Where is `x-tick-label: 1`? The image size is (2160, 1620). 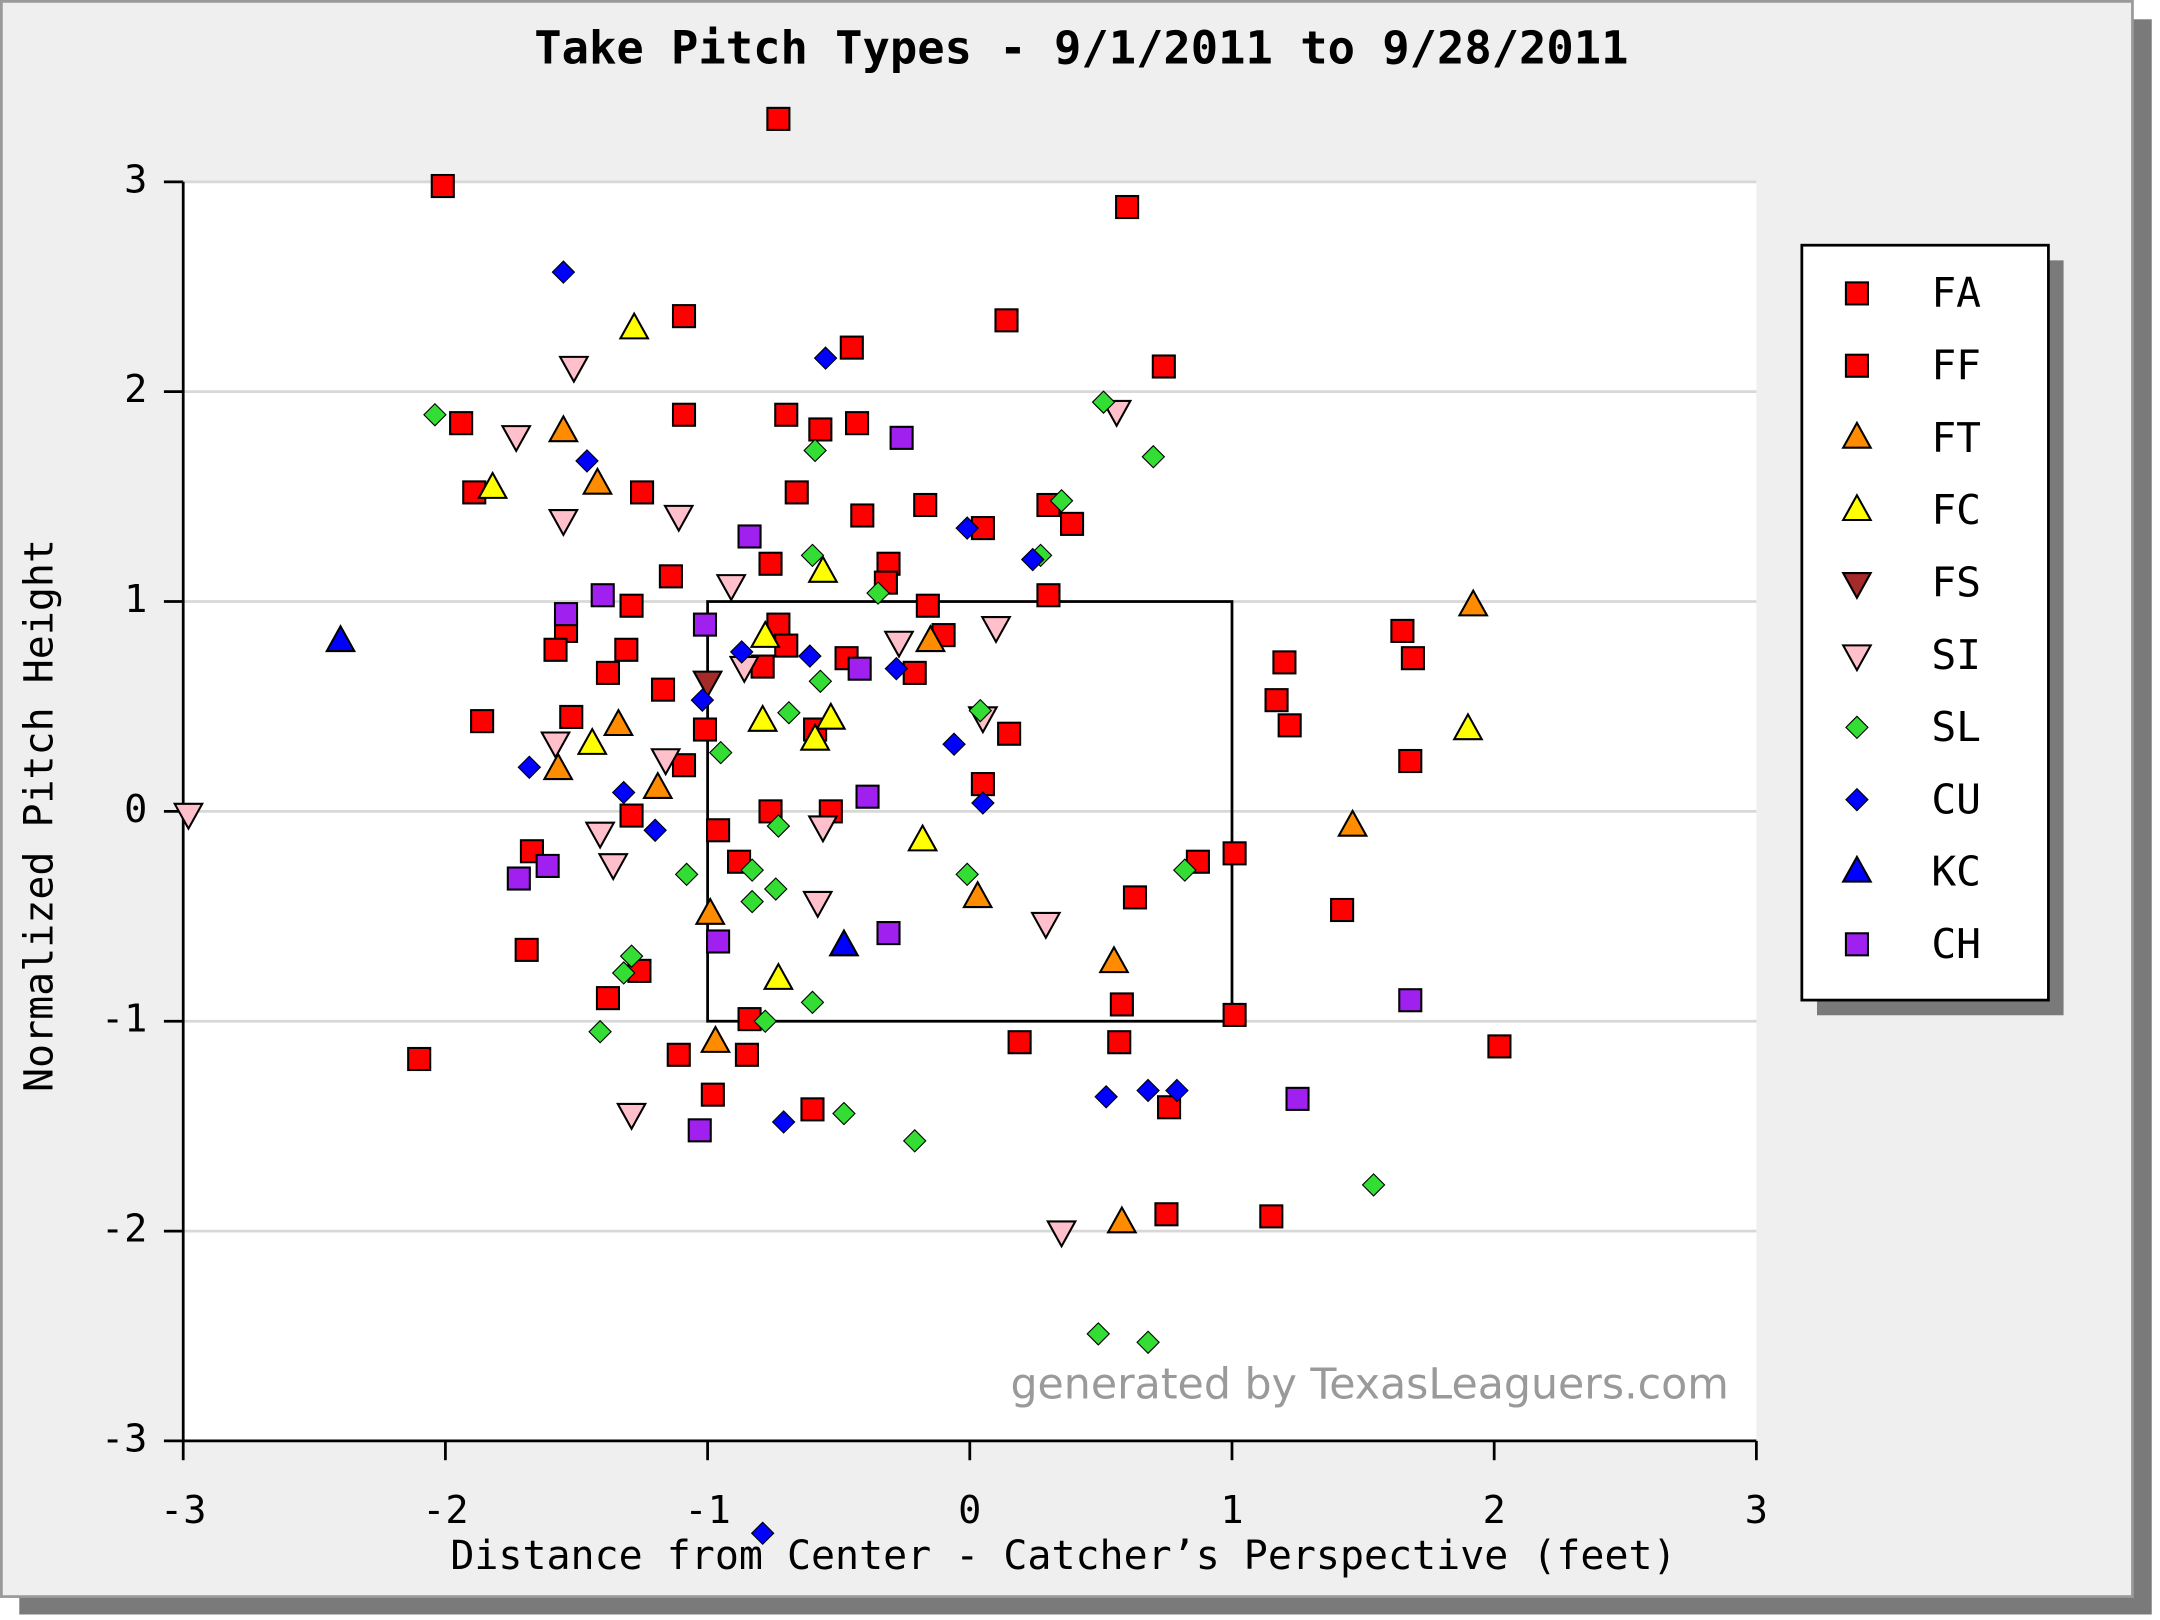 x-tick-label: 1 is located at coordinates (1231, 1510).